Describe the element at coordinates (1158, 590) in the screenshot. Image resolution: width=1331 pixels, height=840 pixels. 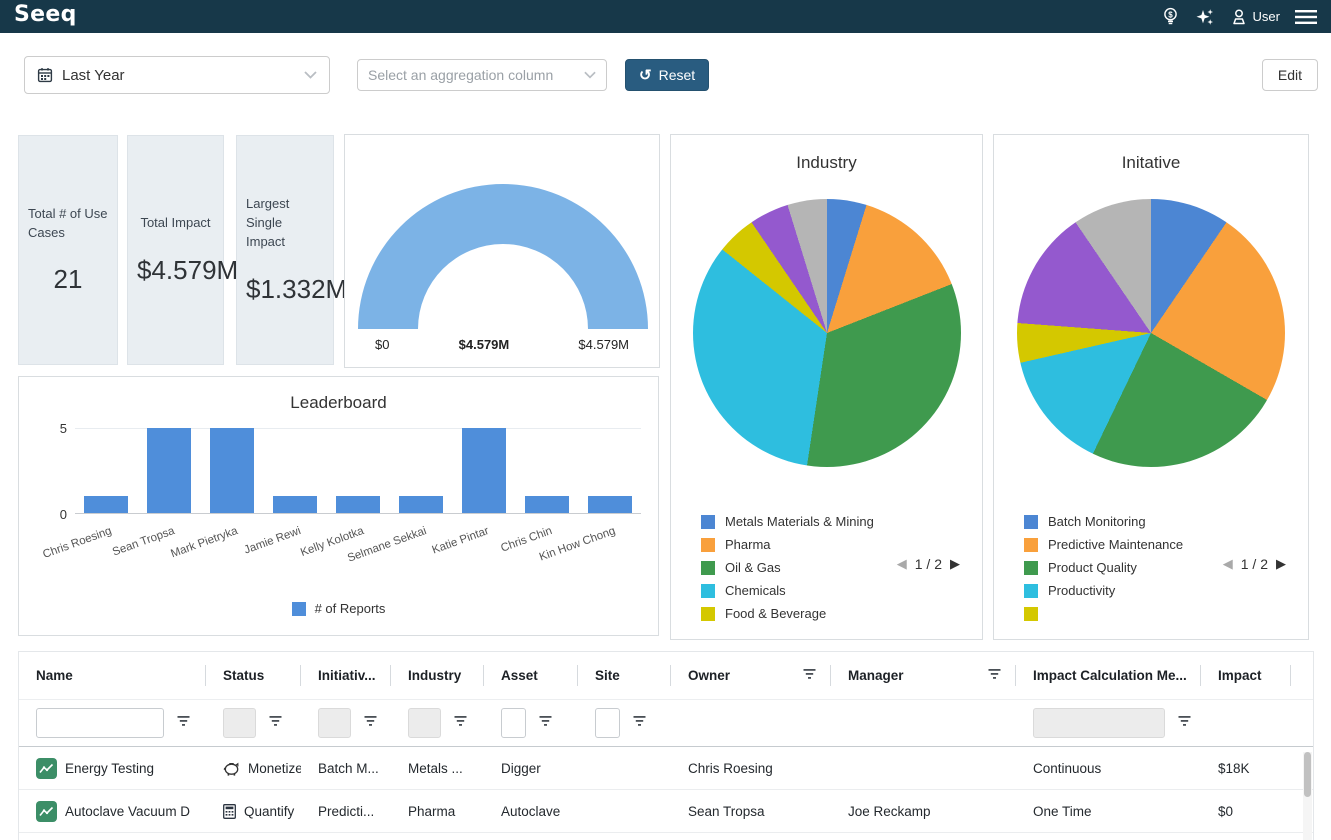
I see `legend-item: Productivity` at that location.